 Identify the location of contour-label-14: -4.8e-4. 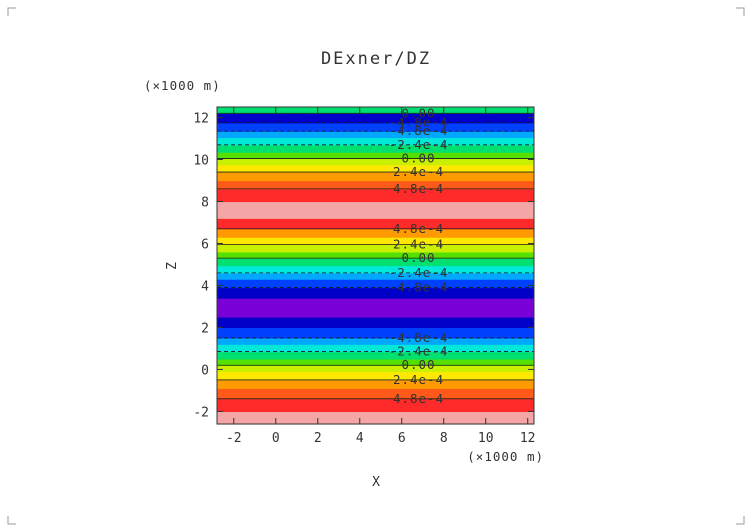
(419, 130).